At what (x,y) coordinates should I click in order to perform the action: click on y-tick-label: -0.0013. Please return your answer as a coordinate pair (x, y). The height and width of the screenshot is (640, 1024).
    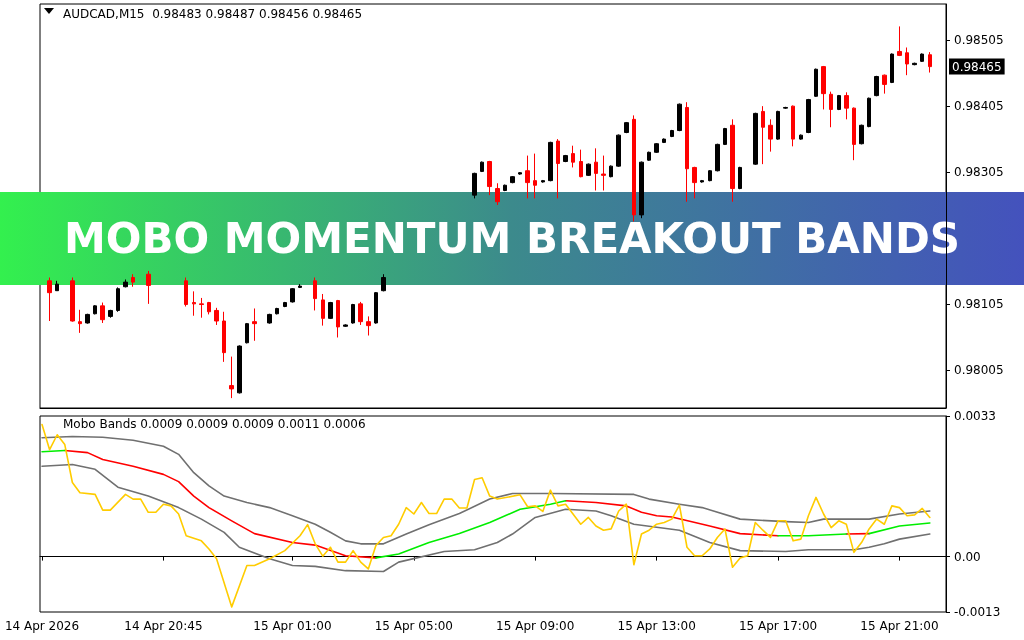
    Looking at the image, I should click on (977, 612).